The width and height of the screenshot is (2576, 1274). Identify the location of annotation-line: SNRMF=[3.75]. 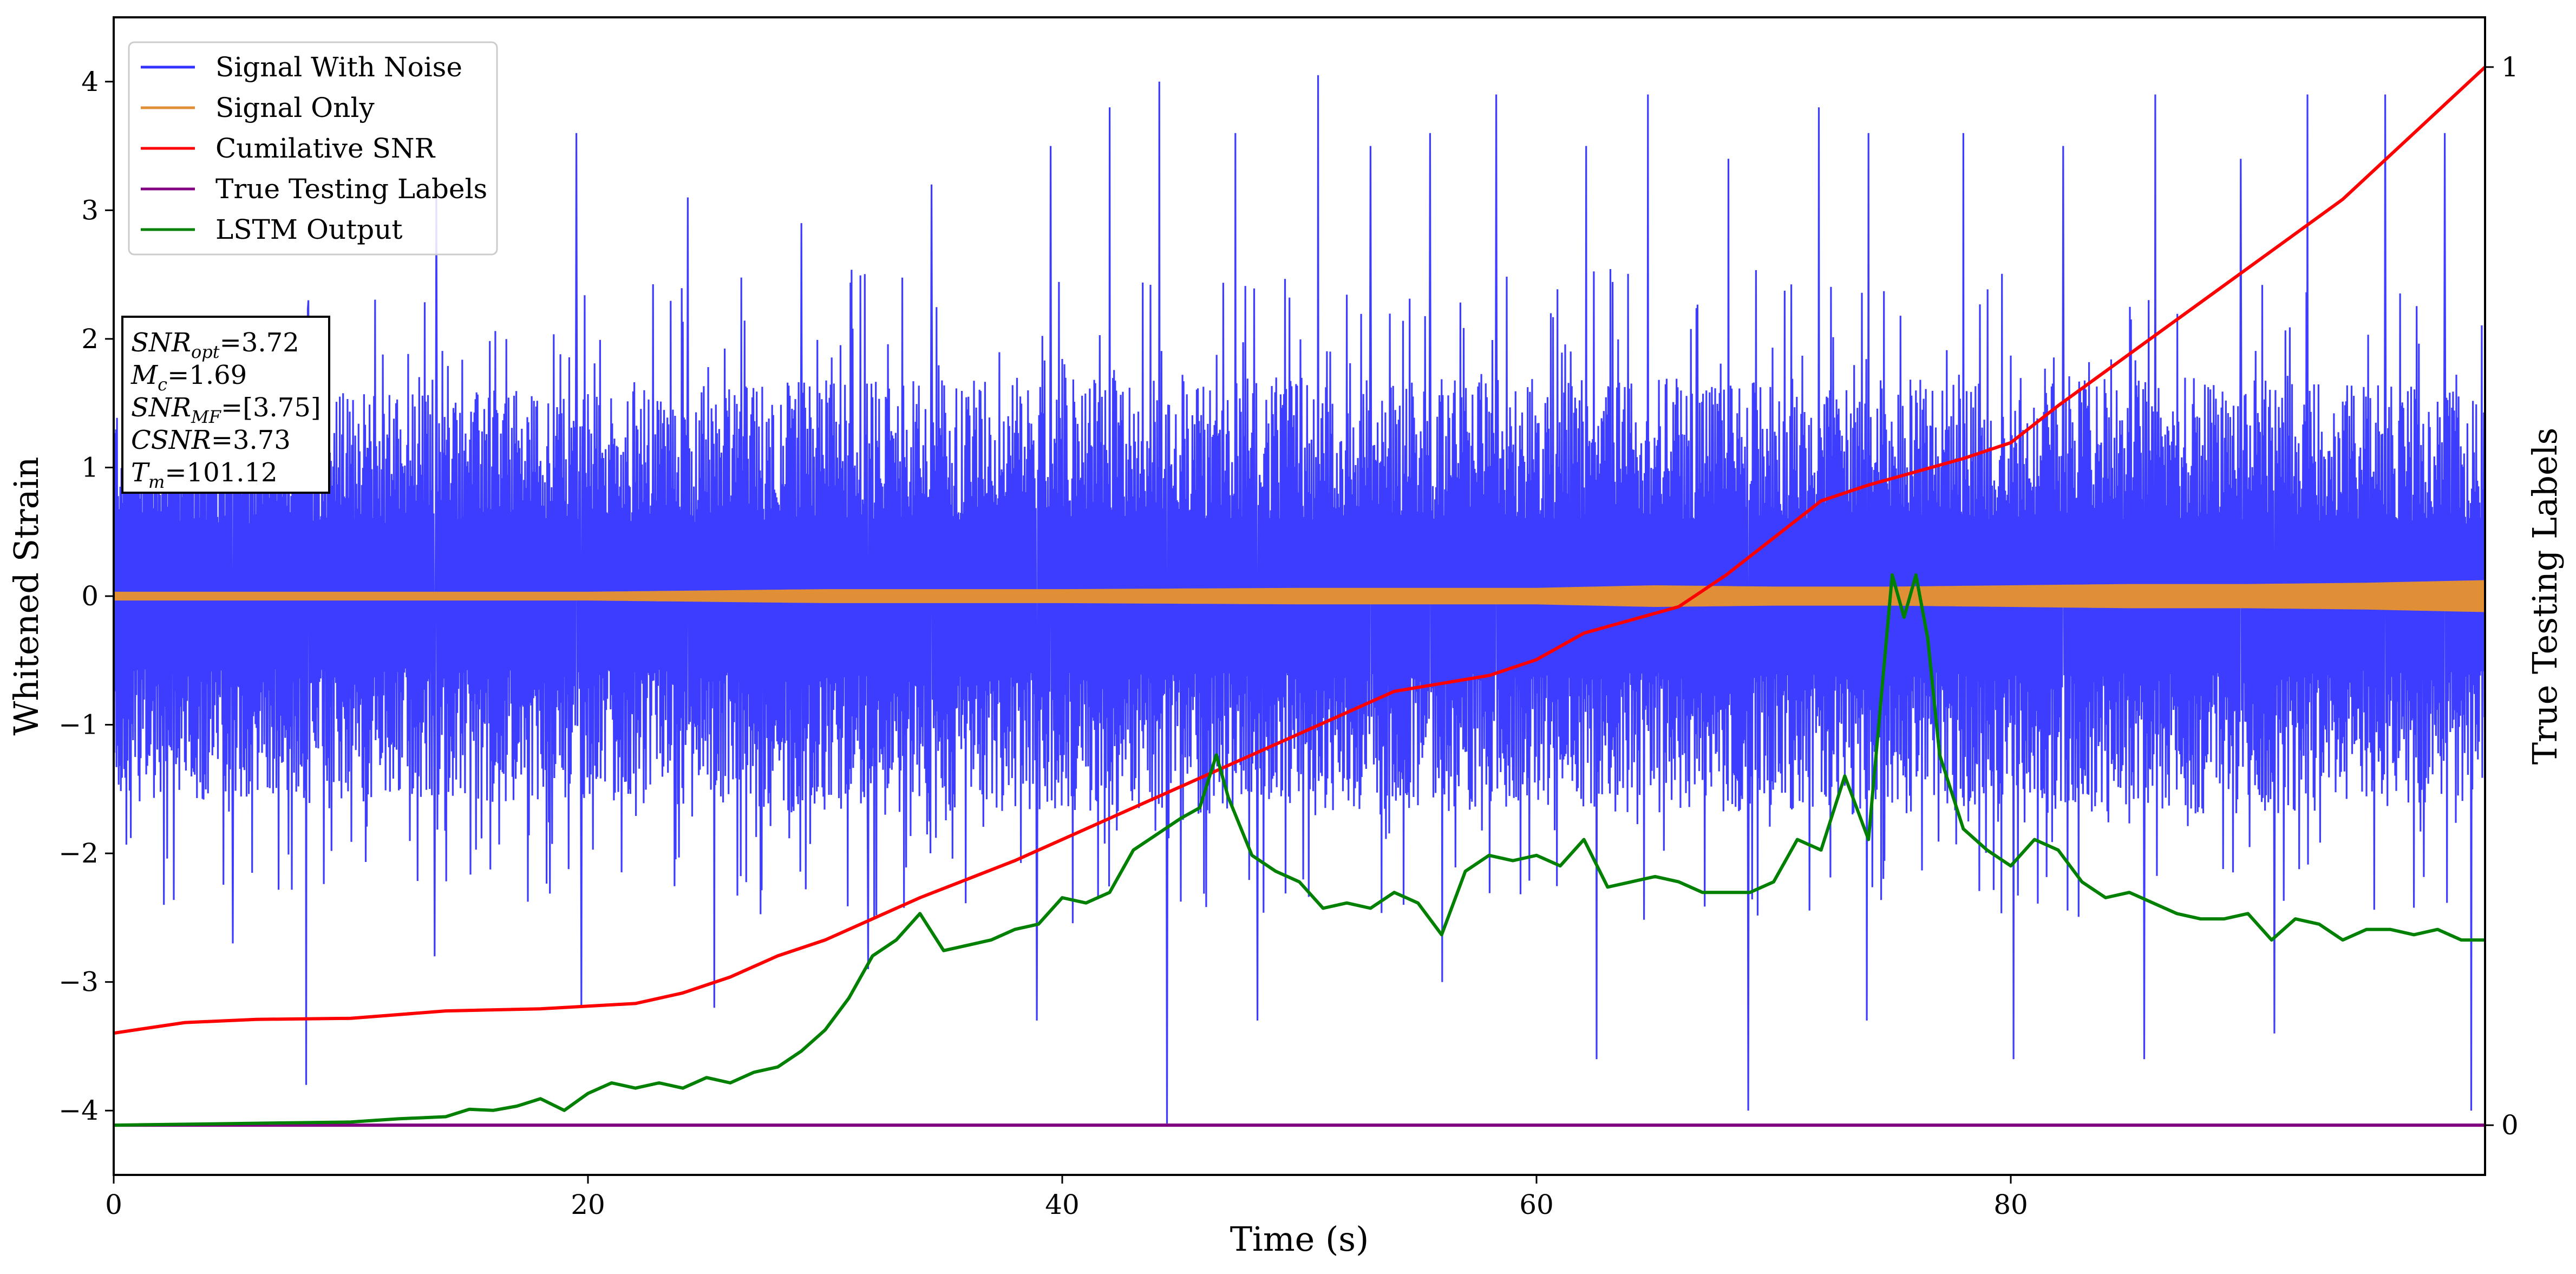
(226, 410).